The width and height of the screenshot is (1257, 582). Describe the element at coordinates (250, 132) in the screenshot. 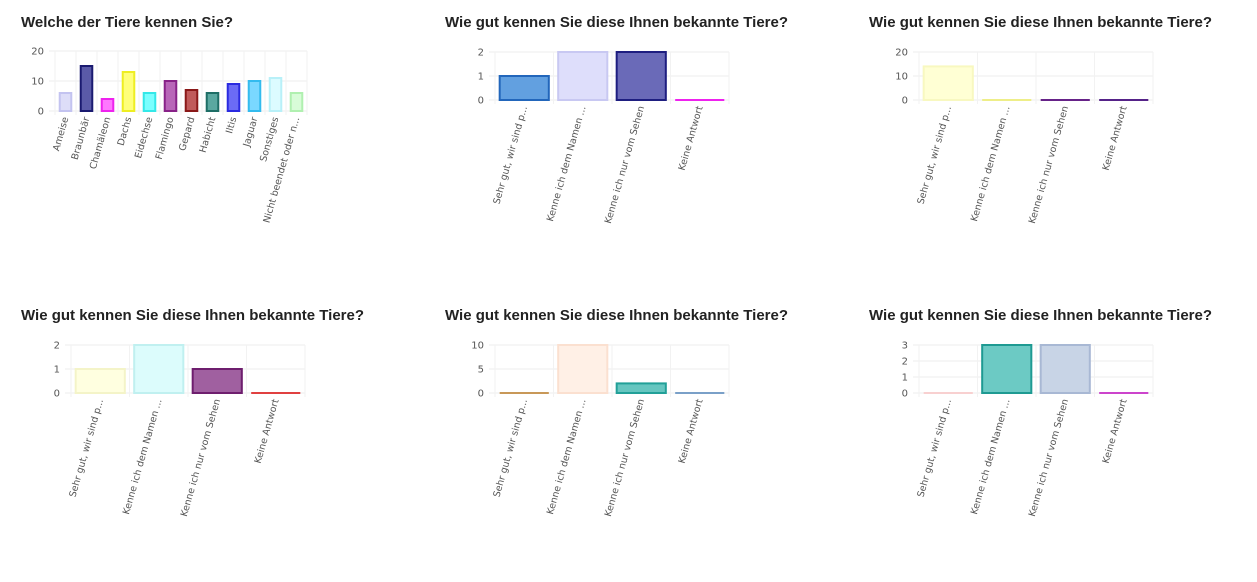

I see `x-tick-label: Jaguar` at that location.